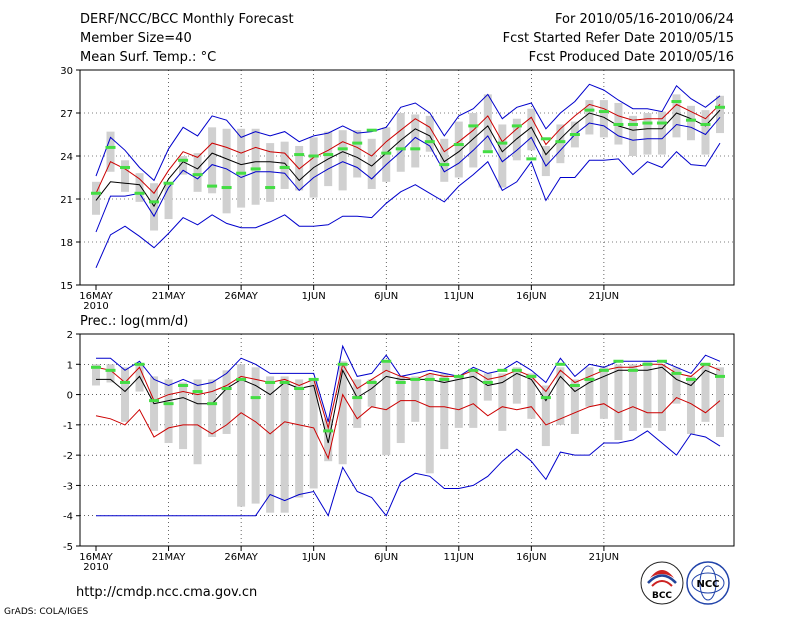 The width and height of the screenshot is (800, 618). Describe the element at coordinates (386, 296) in the screenshot. I see `x-tick-label: 6JUN` at that location.